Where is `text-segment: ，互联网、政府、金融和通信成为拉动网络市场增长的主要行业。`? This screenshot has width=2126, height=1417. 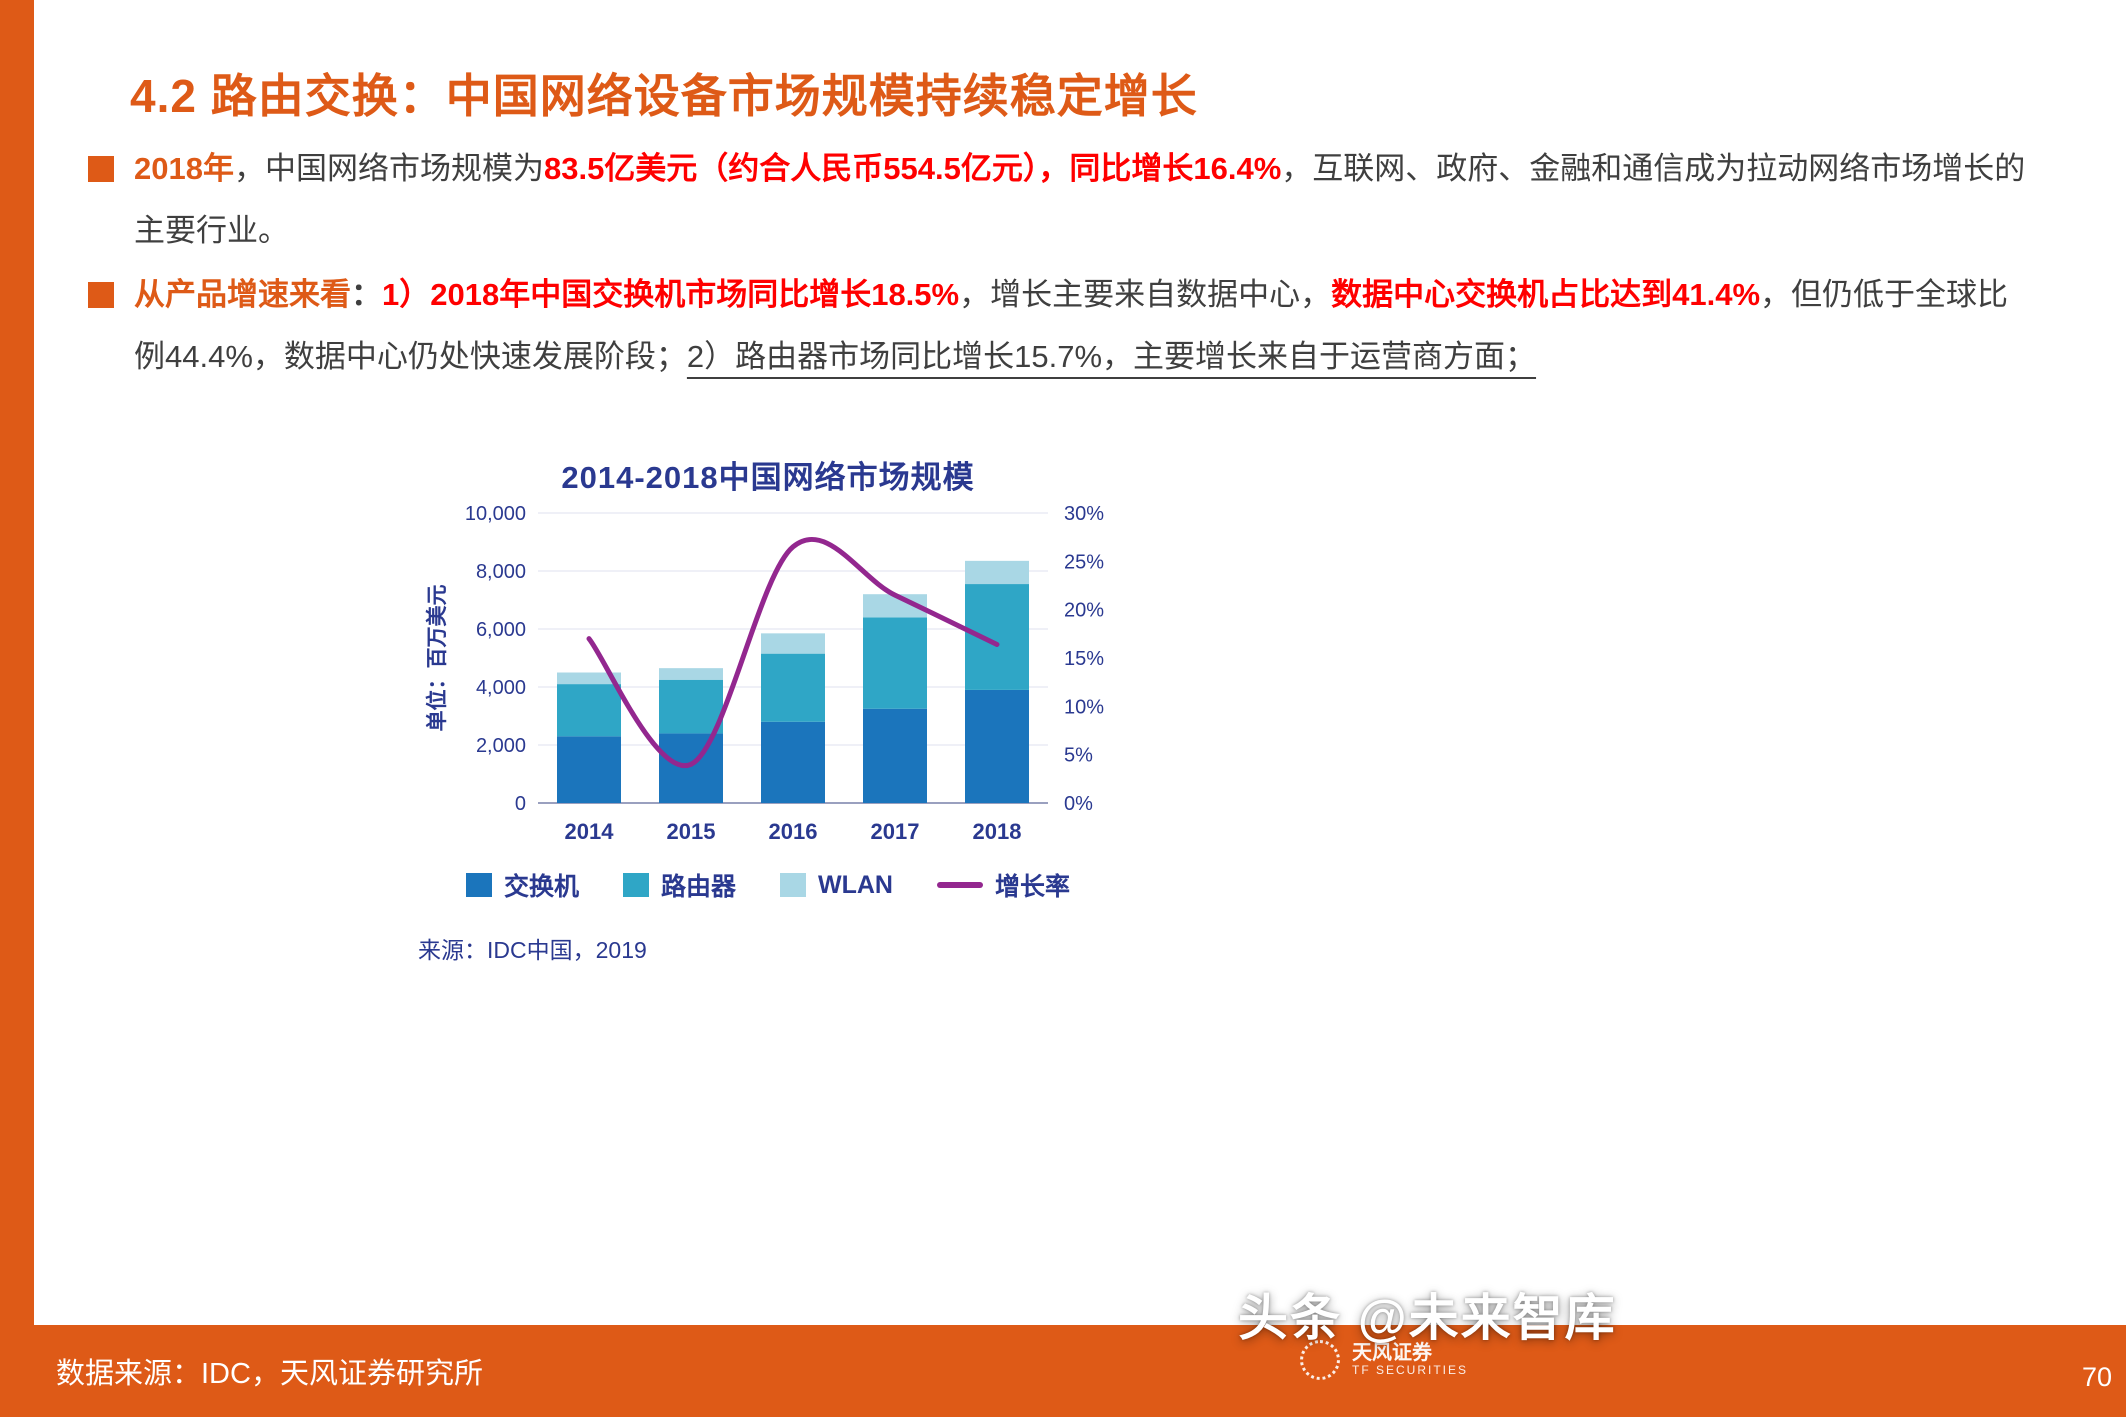 text-segment: ，互联网、政府、金融和通信成为拉动网络市场增长的主要行业。 is located at coordinates (1080, 199).